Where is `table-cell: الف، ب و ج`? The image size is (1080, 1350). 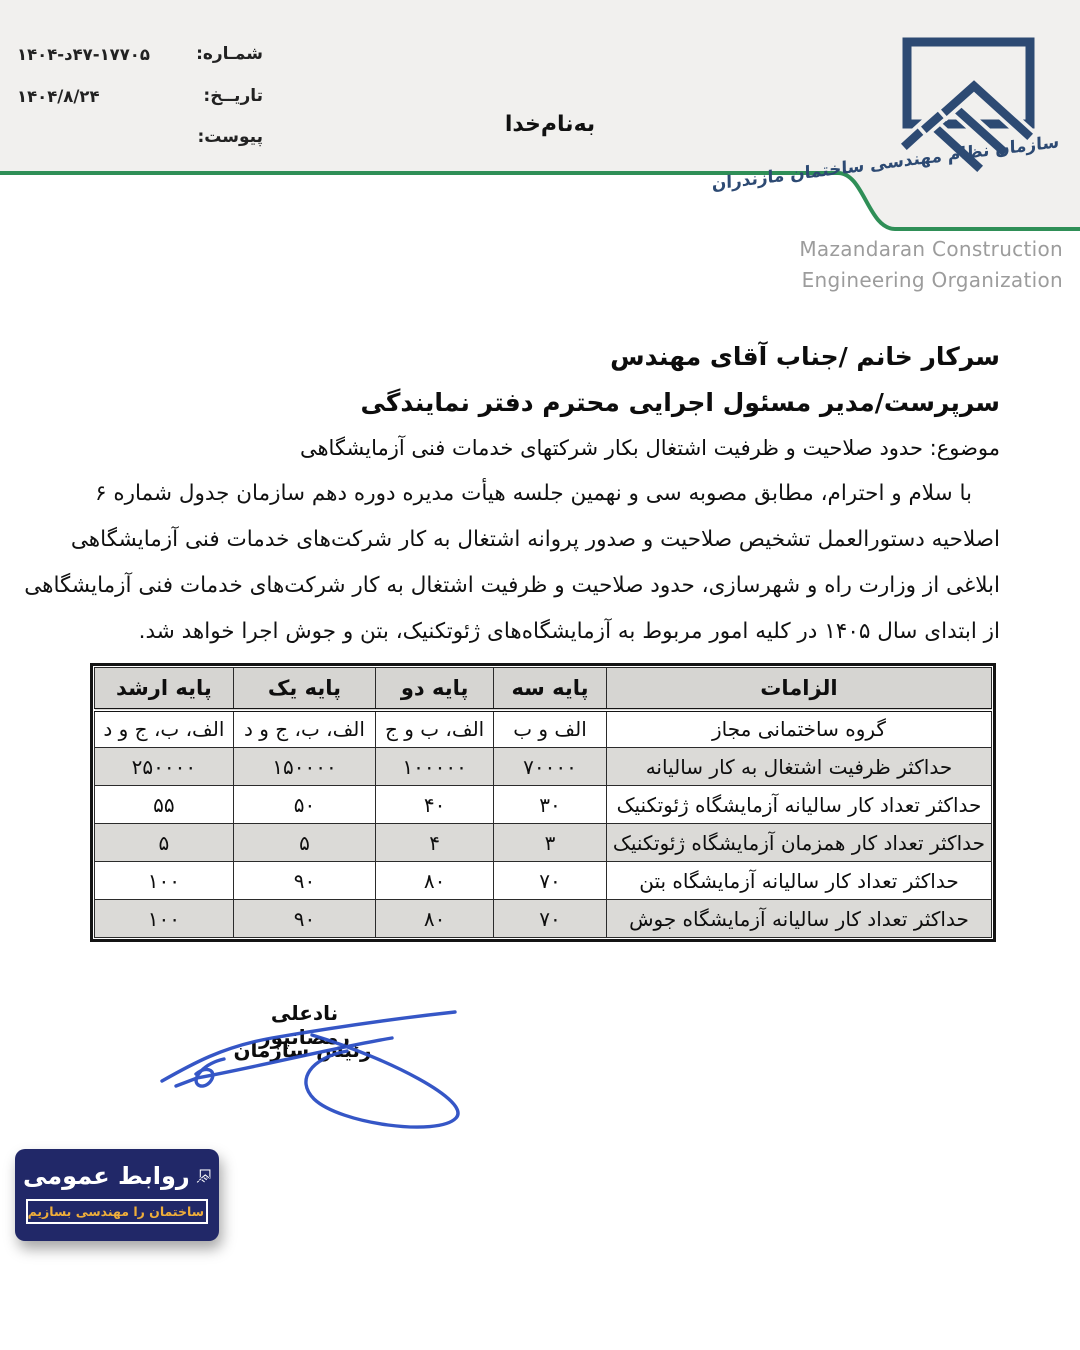
table-cell: الف، ب و ج is located at coordinates (435, 728).